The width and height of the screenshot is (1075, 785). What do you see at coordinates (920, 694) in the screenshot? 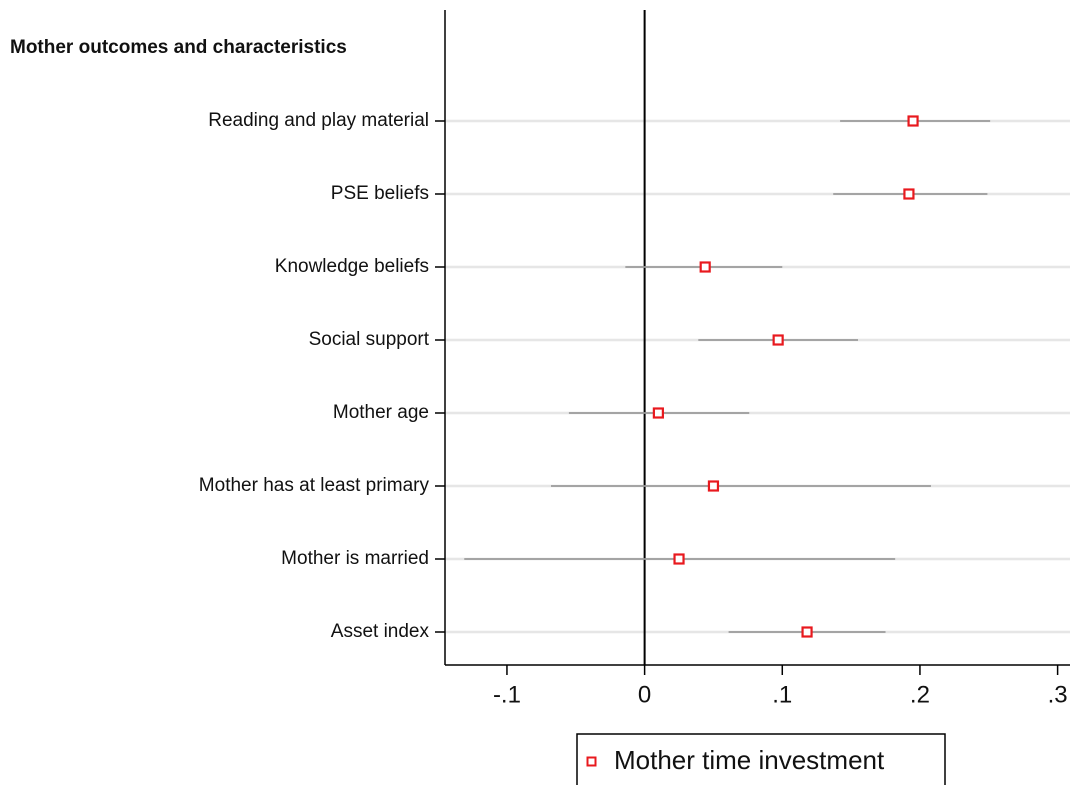
I see `x-tick-label: .2` at bounding box center [920, 694].